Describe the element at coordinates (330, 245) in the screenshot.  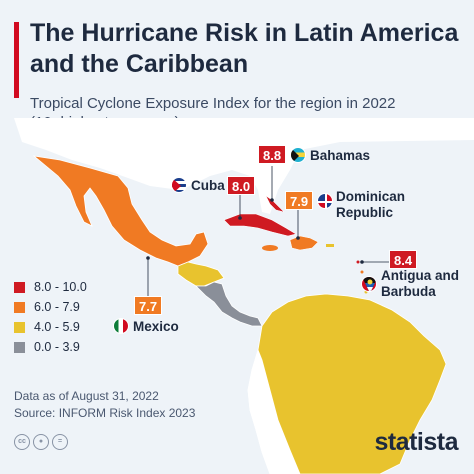
I see `puerto-rico-shape` at that location.